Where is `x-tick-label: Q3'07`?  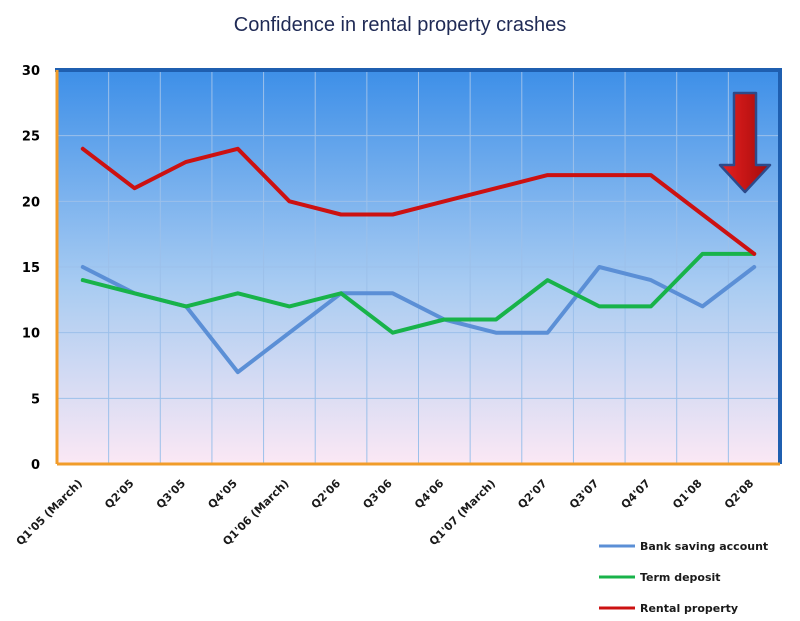
x-tick-label: Q3'07 is located at coordinates (584, 494).